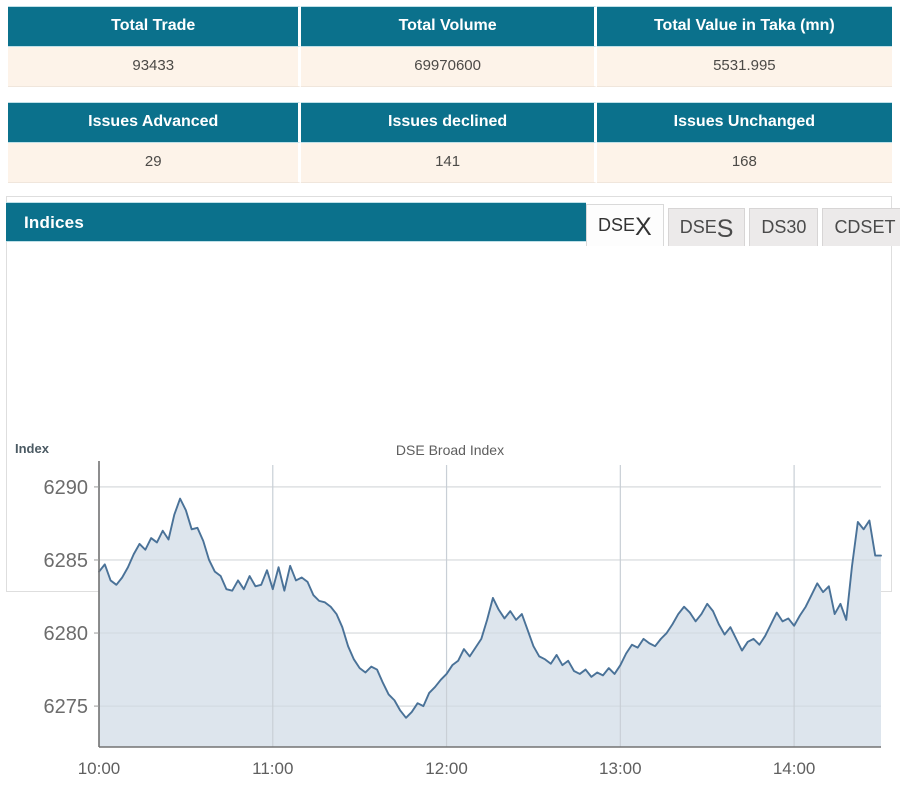 The image size is (900, 787). I want to click on index-tab-bar: DSE X DSE S DS30 CDSET, so click(741, 224).